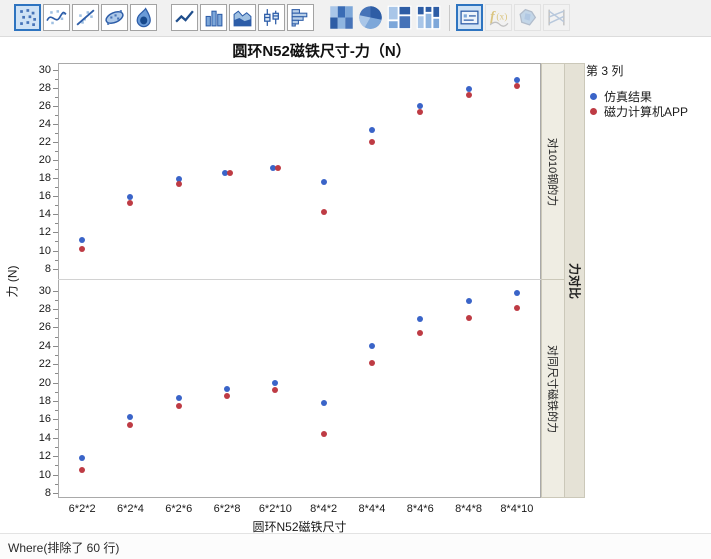 This screenshot has width=711, height=559. What do you see at coordinates (324, 509) in the screenshot?
I see `x-axis-tick-label: 8*4*2` at bounding box center [324, 509].